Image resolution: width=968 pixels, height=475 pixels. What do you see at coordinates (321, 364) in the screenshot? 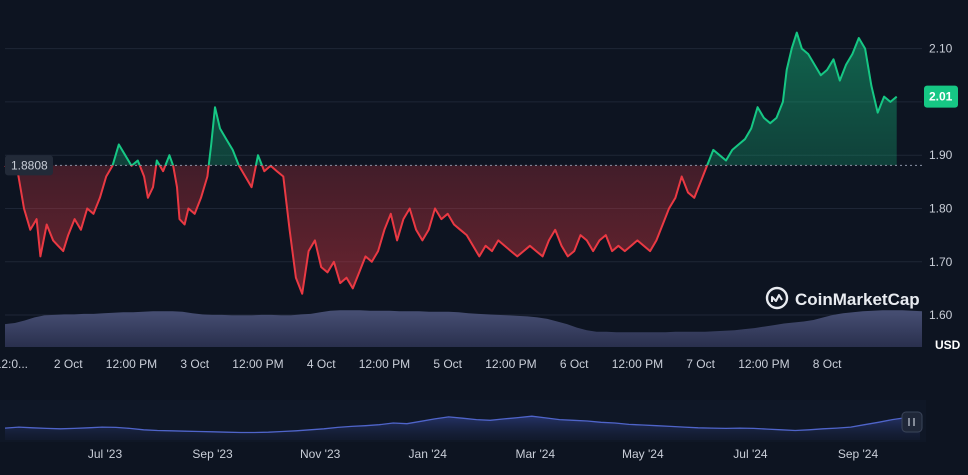
I see `x-tick-label: 4 Oct` at bounding box center [321, 364].